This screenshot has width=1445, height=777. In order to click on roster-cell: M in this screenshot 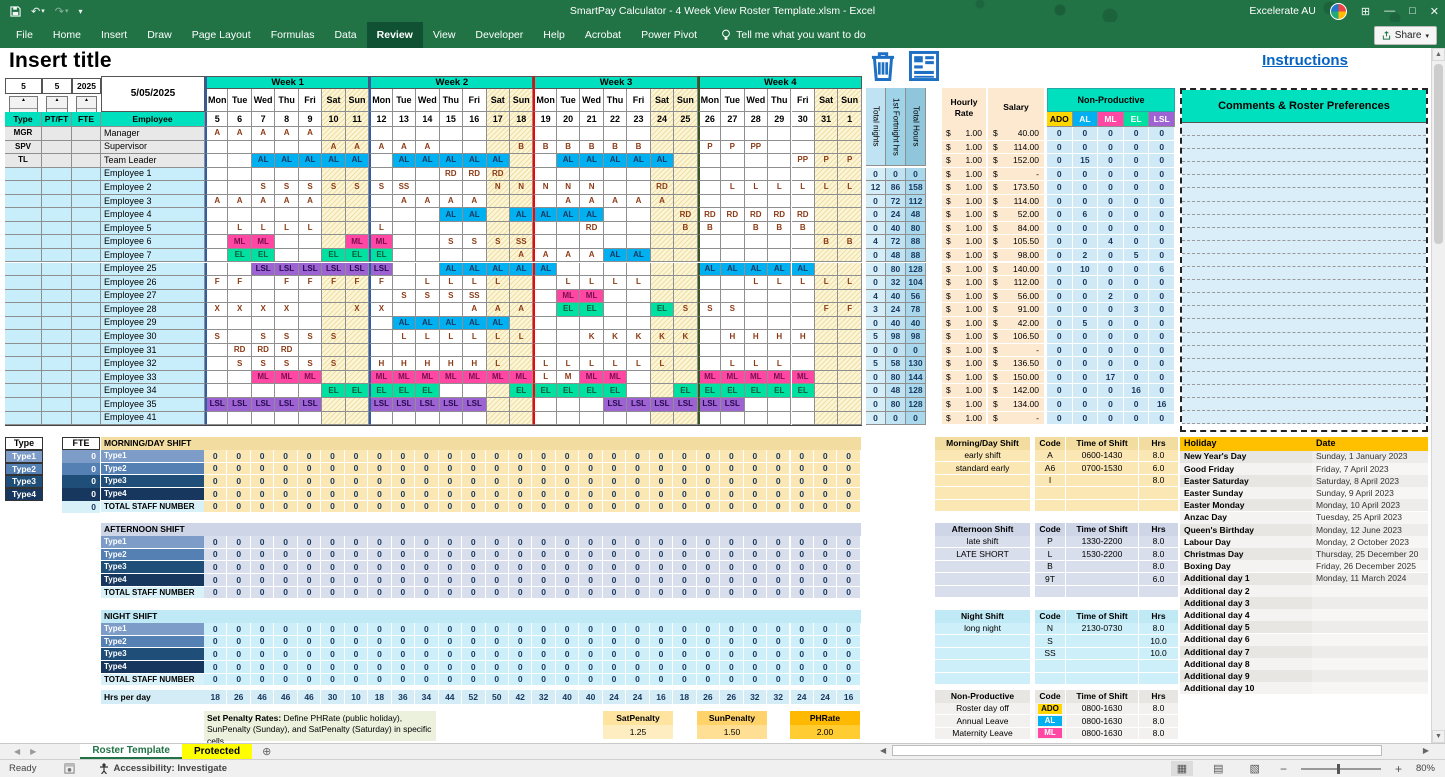, I will do `click(568, 377)`.